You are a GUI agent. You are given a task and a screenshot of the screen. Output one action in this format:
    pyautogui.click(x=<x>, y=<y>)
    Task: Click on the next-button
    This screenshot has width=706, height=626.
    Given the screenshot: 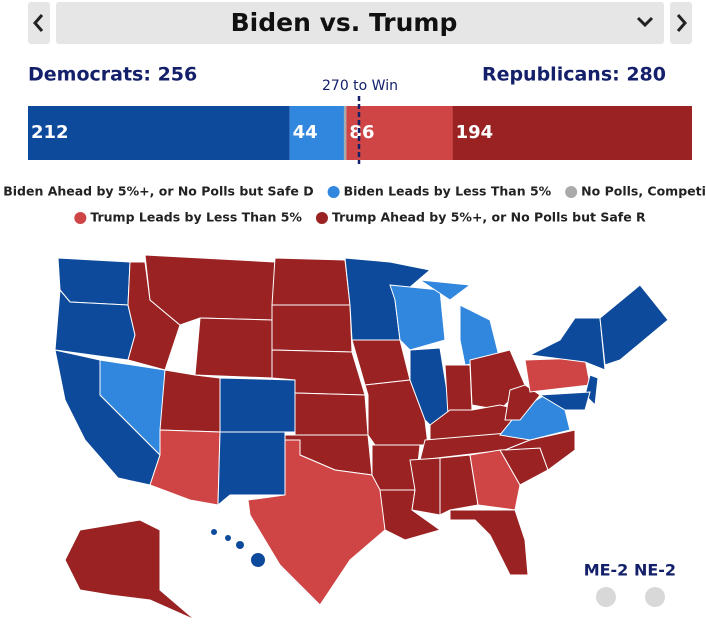 What is the action you would take?
    pyautogui.click(x=681, y=23)
    